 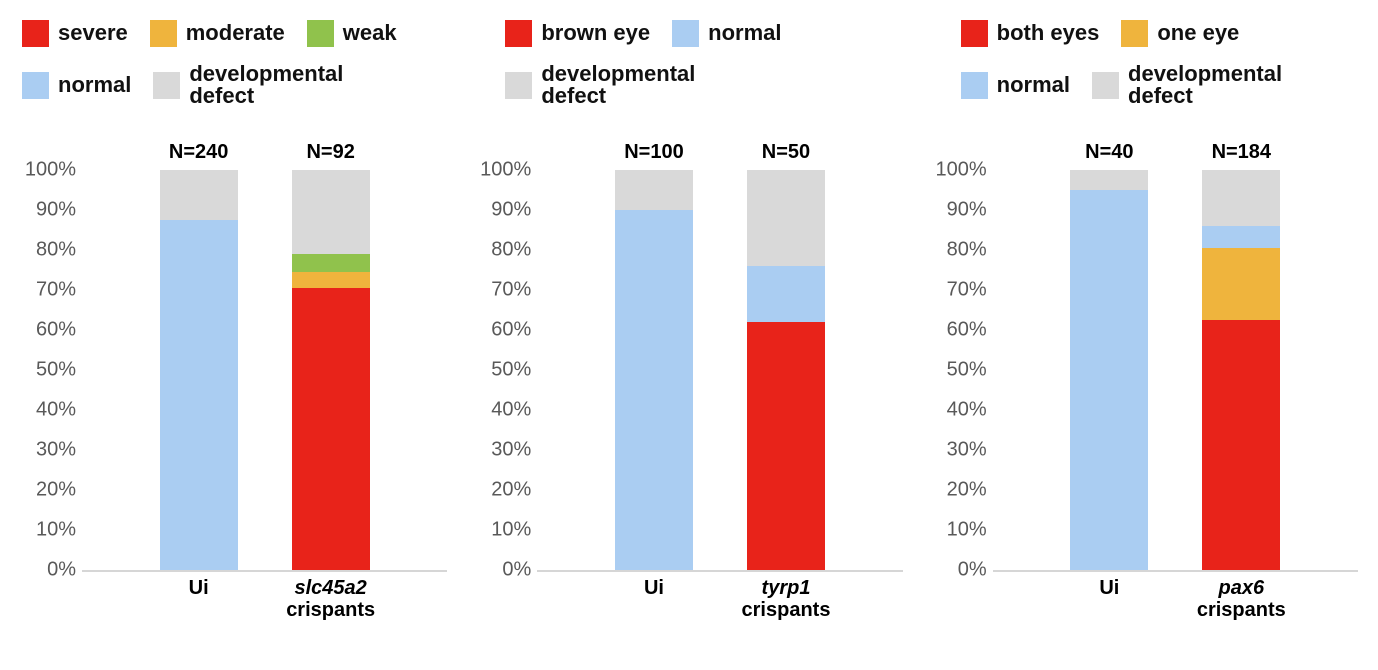 I want to click on legend-item-severe: severe, so click(x=75, y=33).